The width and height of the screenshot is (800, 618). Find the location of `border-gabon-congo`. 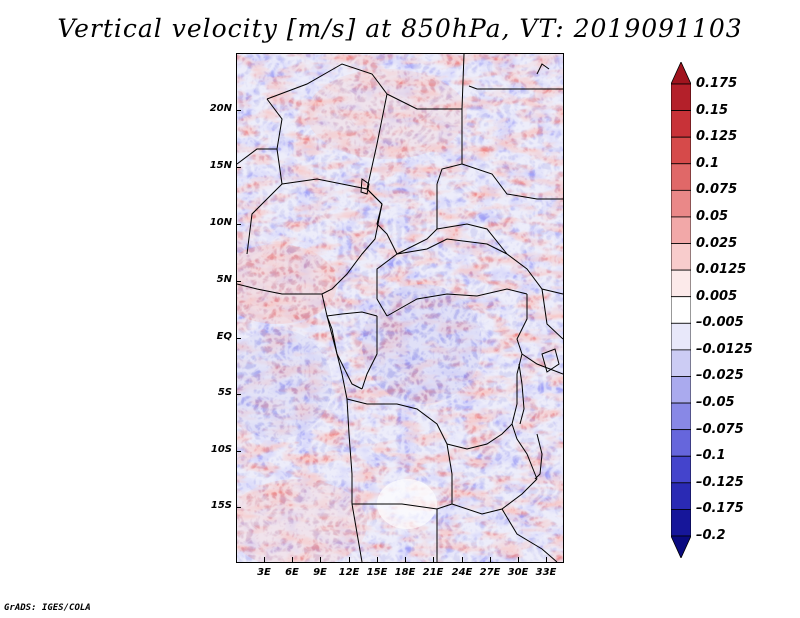

border-gabon-congo is located at coordinates (344, 352).